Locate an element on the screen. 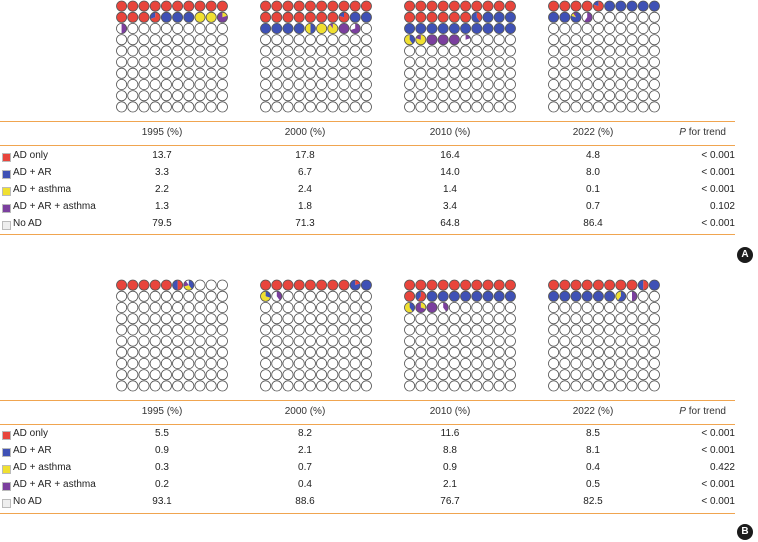 This screenshot has height=542, width=758. row-label: No AD is located at coordinates (27, 501).